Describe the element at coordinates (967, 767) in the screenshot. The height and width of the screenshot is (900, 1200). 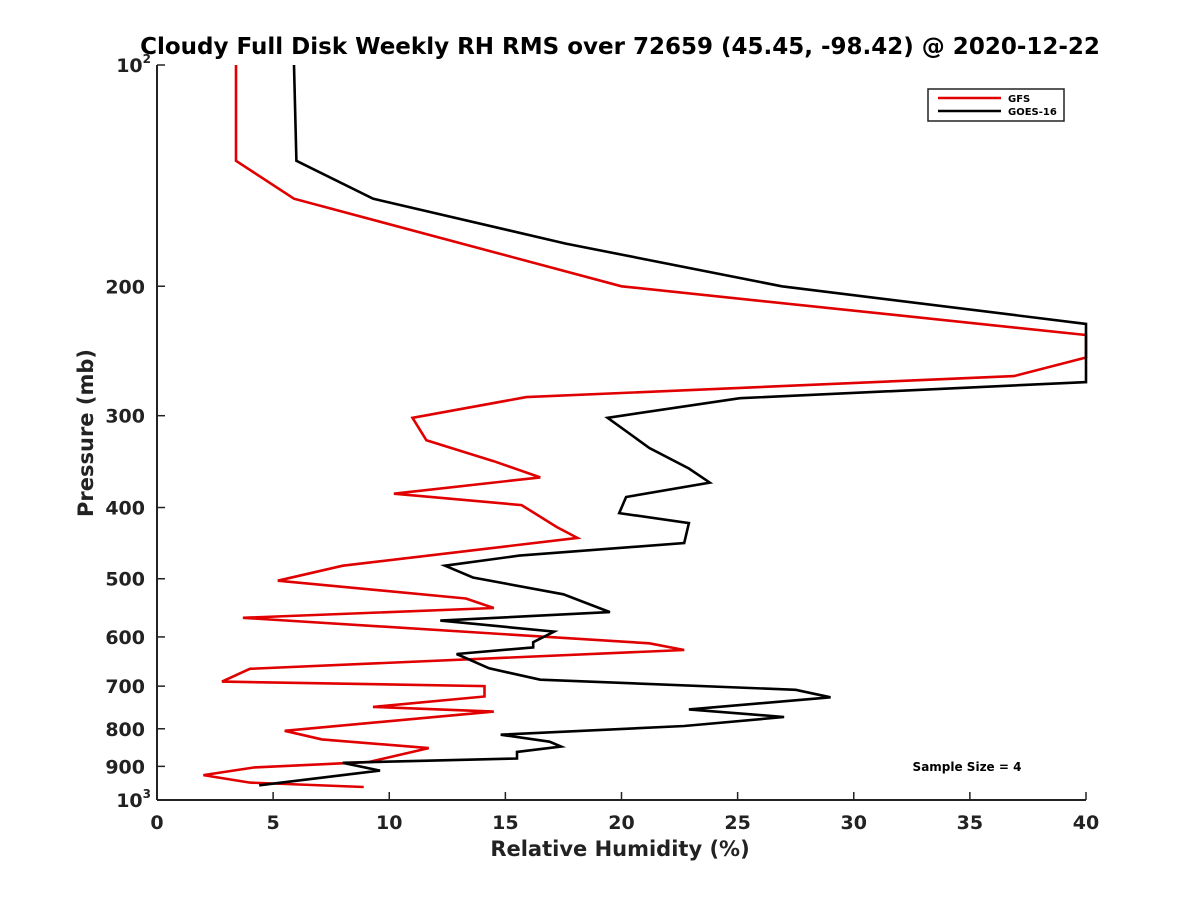
I see `sample-size-annotation: Sample Size = 4` at that location.